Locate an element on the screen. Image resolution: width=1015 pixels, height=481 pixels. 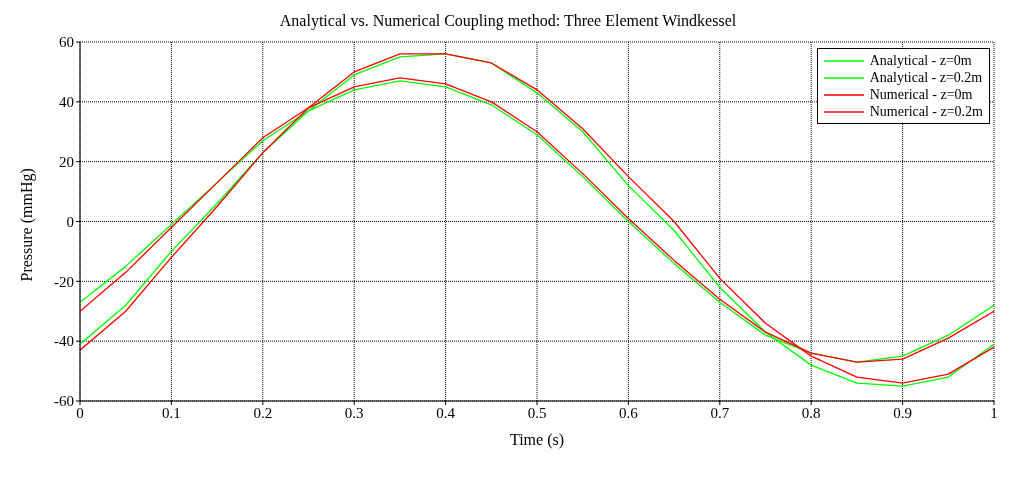
x-tick-label: 0.5 is located at coordinates (537, 412).